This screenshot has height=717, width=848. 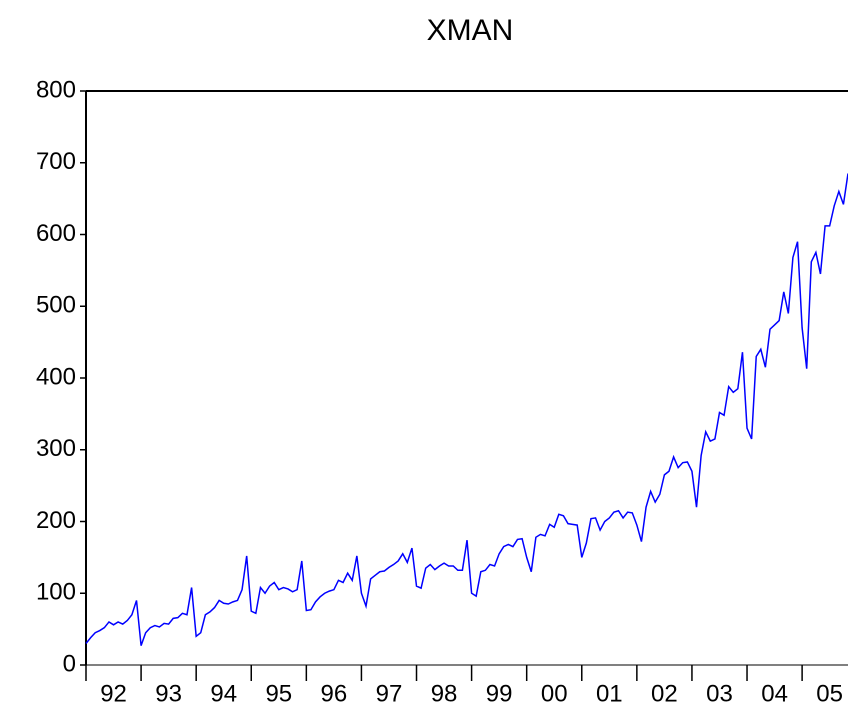 What do you see at coordinates (56, 448) in the screenshot?
I see `y-tick-label: 300` at bounding box center [56, 448].